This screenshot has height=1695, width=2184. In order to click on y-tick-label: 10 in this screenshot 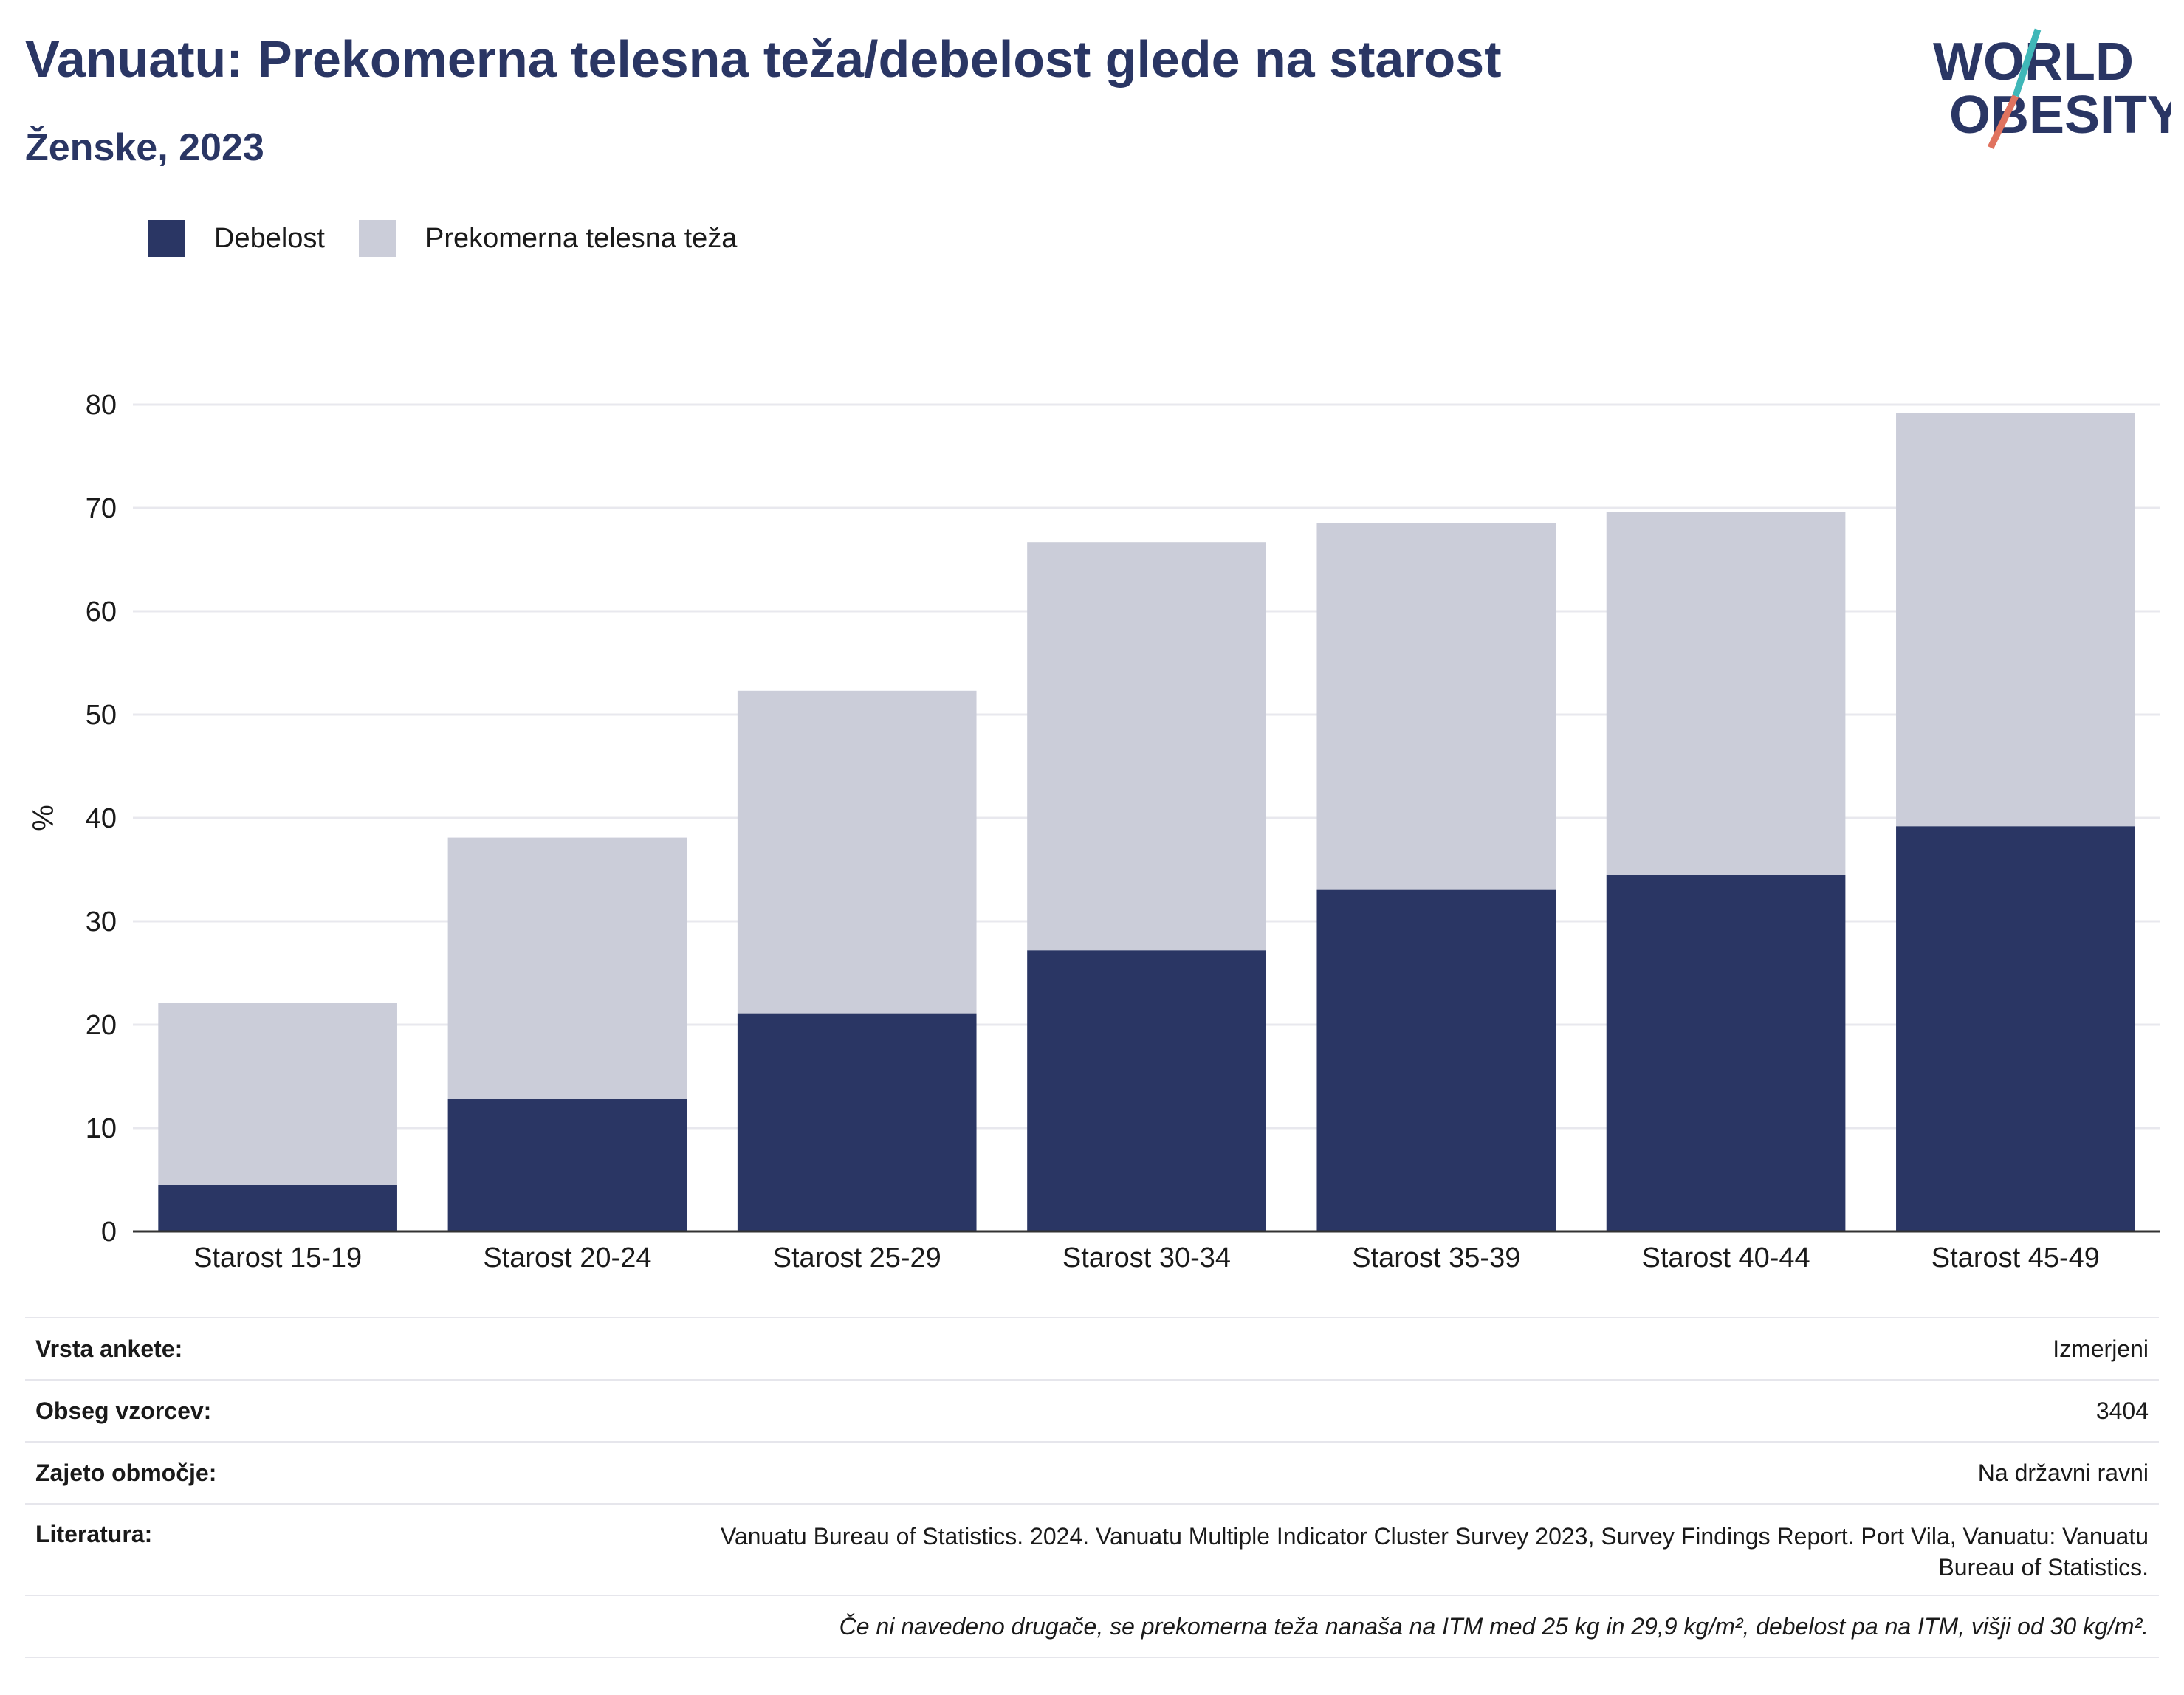, I will do `click(101, 1128)`.